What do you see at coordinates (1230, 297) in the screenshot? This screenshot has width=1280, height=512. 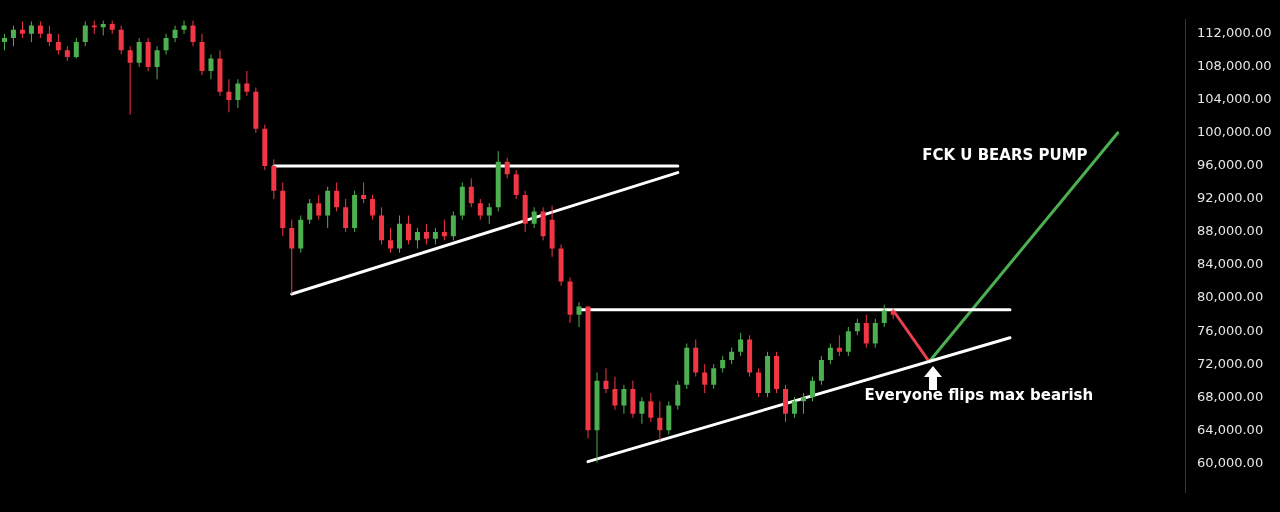 I see `y-tick-label: 80,000.00` at bounding box center [1230, 297].